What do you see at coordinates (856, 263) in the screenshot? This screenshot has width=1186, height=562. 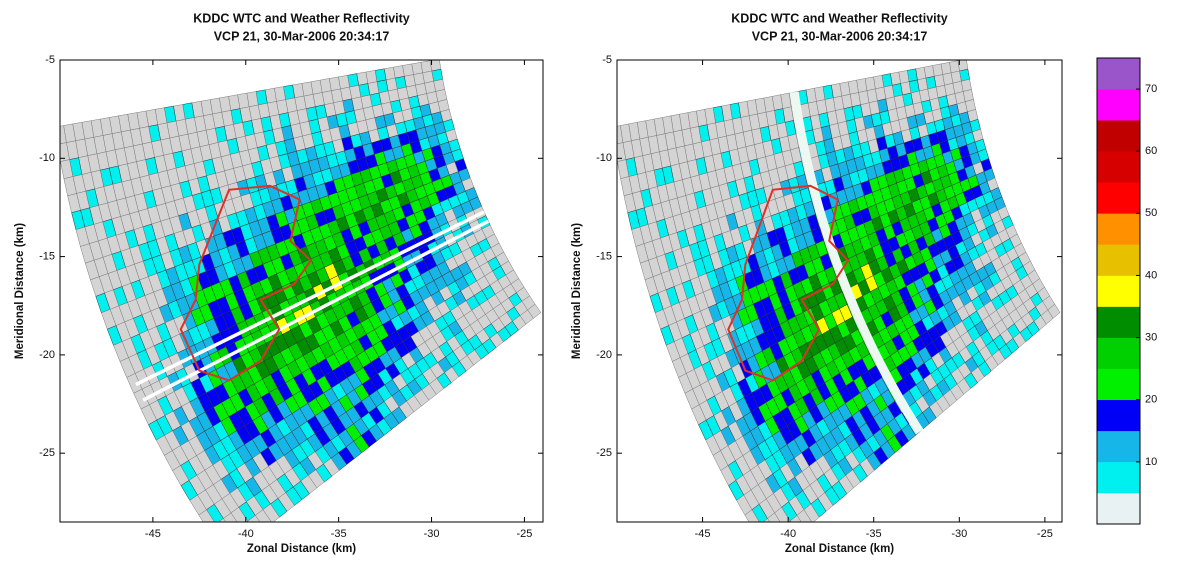 I see `clutter-ring` at bounding box center [856, 263].